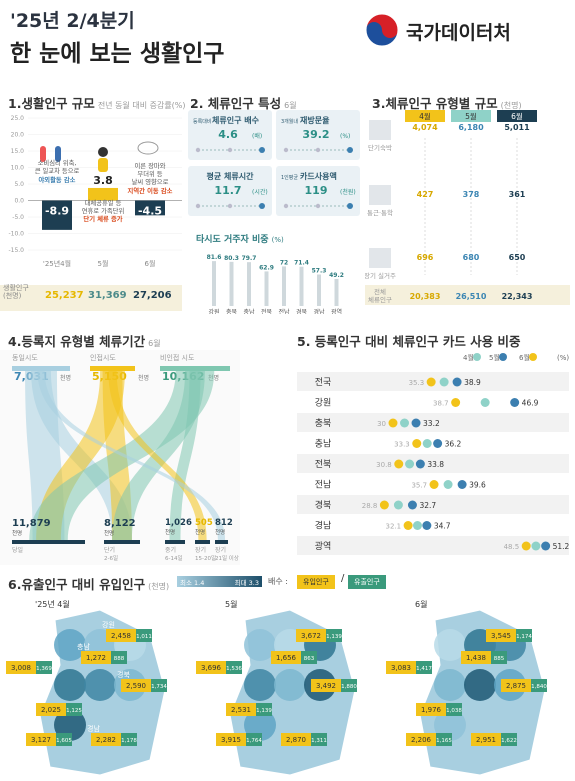 This screenshot has width=575, height=781. What do you see at coordinates (16, 292) in the screenshot?
I see `sec1-row-label: 생활인구 (천명)` at bounding box center [16, 292].